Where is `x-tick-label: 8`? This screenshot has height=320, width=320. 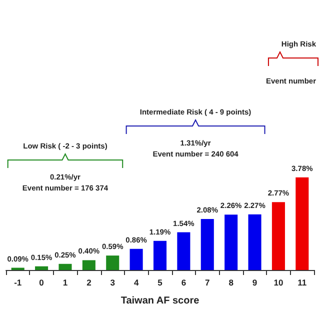
x-tick-label: 8 is located at coordinates (231, 283).